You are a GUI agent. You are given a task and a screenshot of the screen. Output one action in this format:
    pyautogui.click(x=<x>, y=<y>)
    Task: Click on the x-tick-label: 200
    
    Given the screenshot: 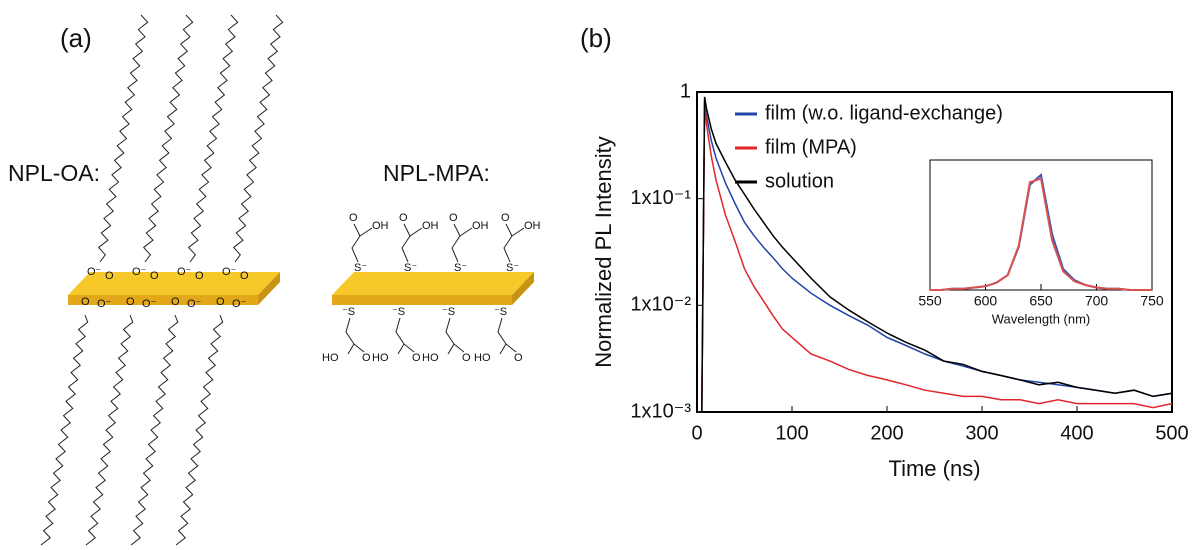 What is the action you would take?
    pyautogui.click(x=886, y=433)
    